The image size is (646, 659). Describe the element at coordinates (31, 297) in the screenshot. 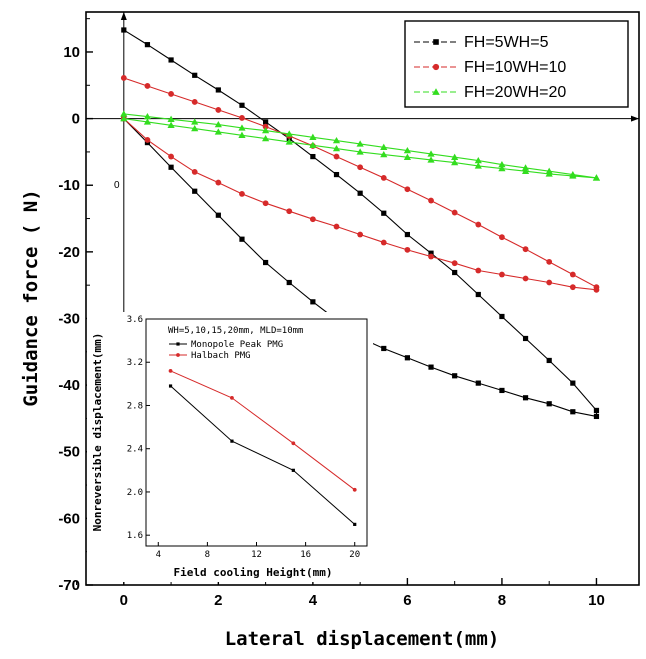

I see `y-axis-title: Guidance force ( N)` at that location.